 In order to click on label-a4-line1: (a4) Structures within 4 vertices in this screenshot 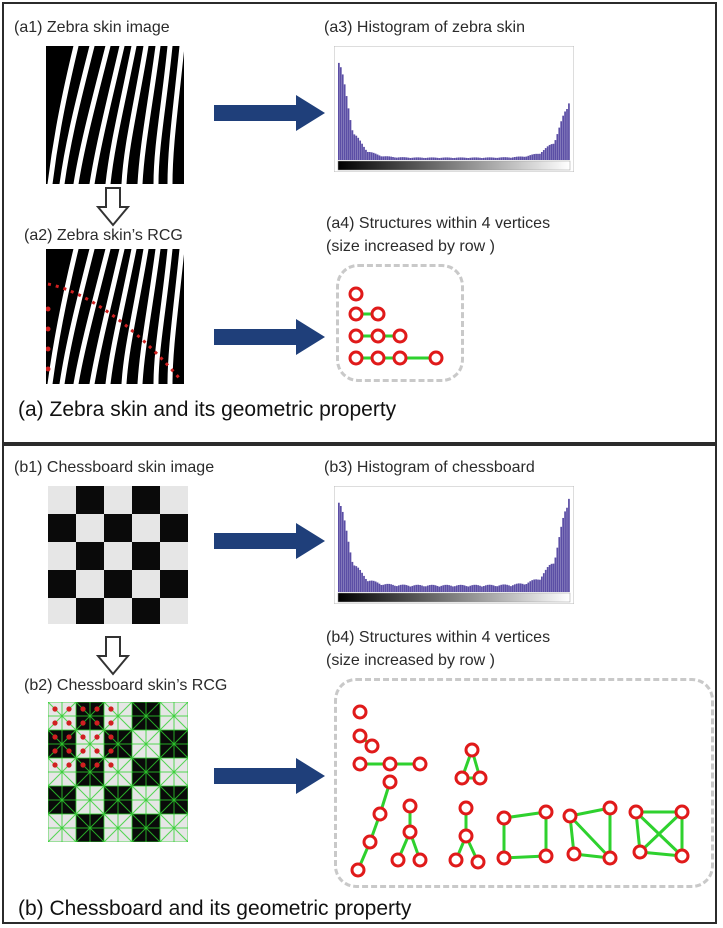, I will do `click(438, 223)`.